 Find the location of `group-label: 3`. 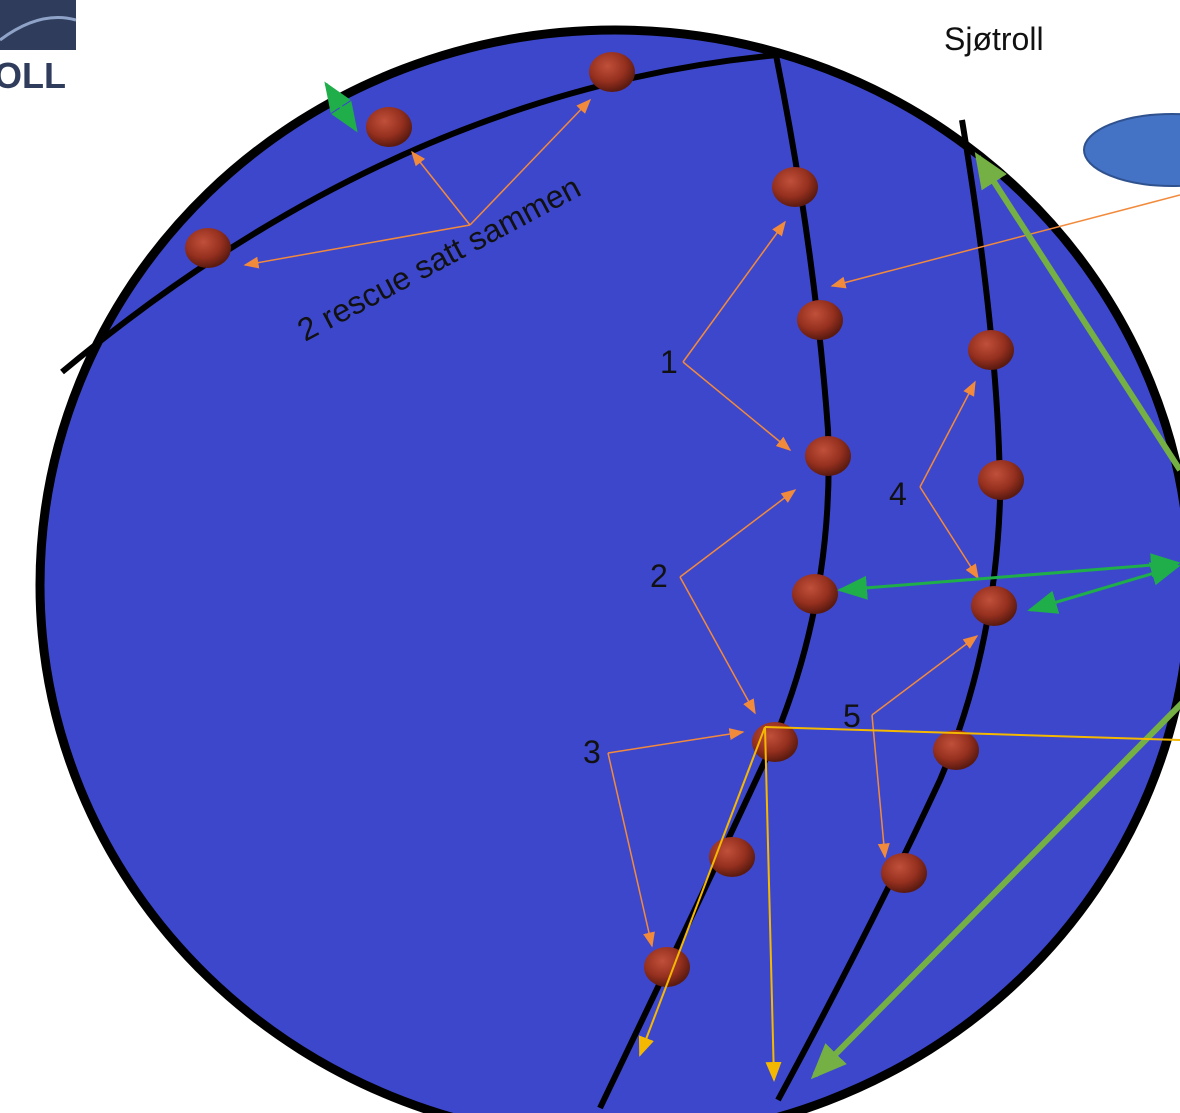

group-label: 3 is located at coordinates (592, 752).